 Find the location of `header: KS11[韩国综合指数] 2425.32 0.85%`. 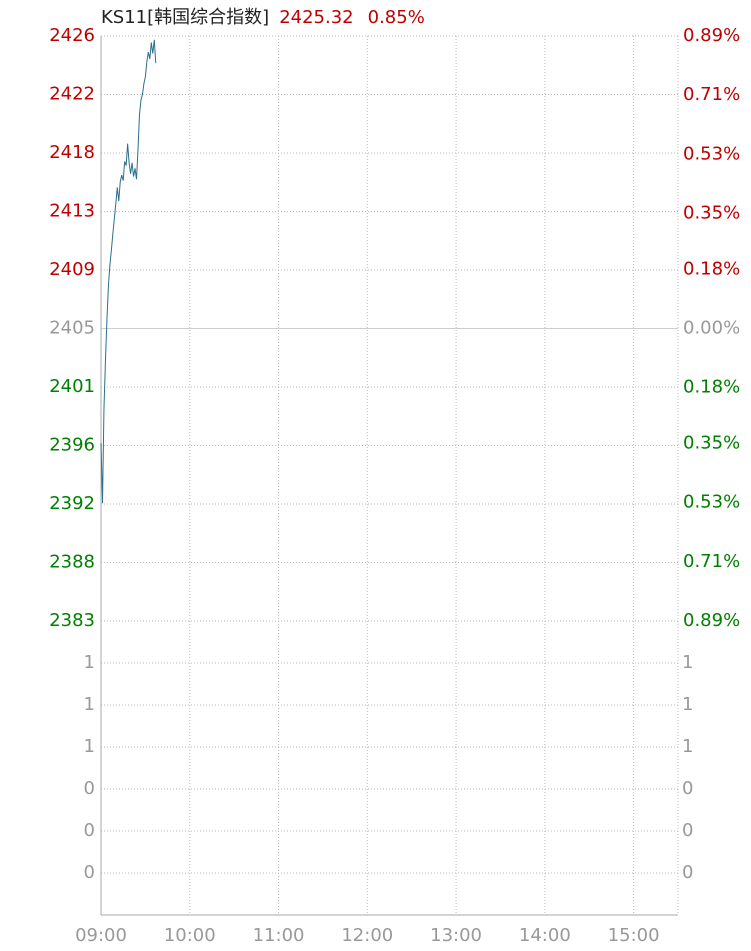

header: KS11[韩国综合指数] 2425.32 0.85% is located at coordinates (263, 17).